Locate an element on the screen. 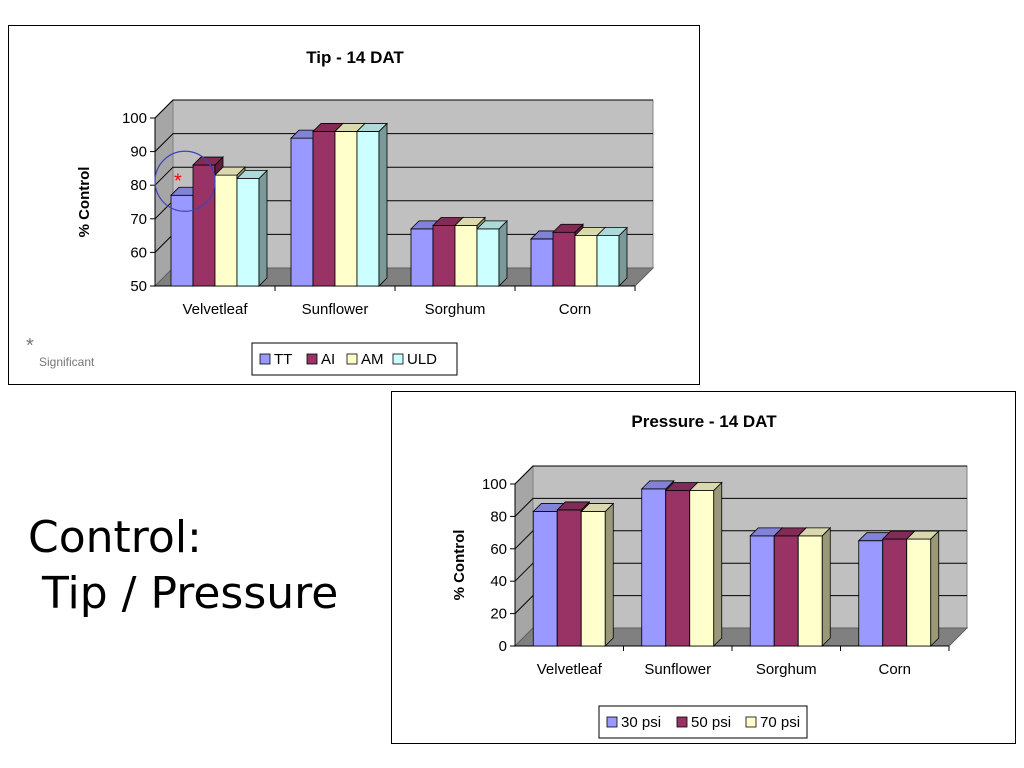  y-tick-label: 100 is located at coordinates (134, 118).